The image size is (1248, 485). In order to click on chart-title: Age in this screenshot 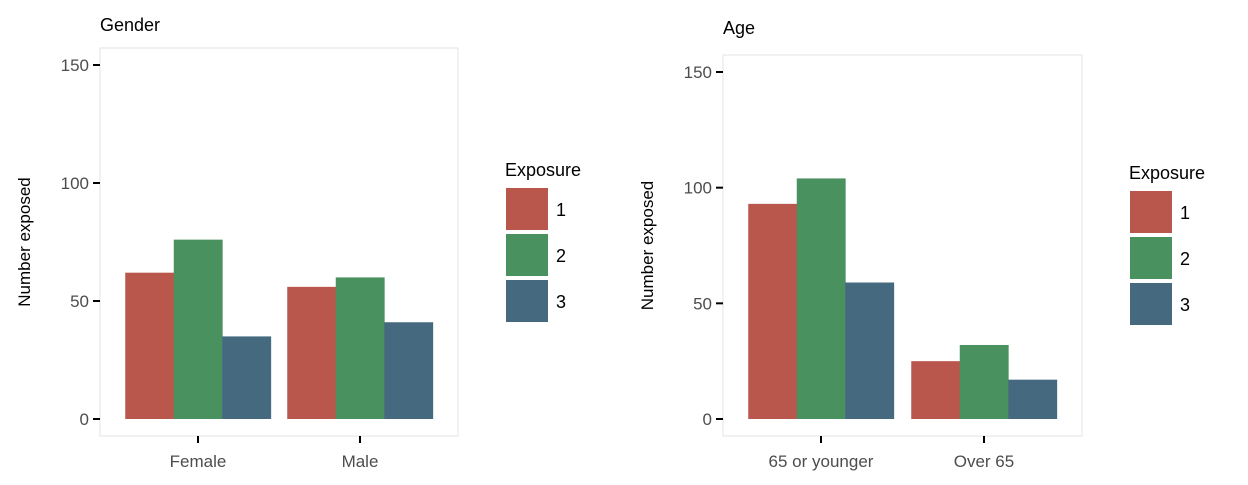, I will do `click(739, 28)`.